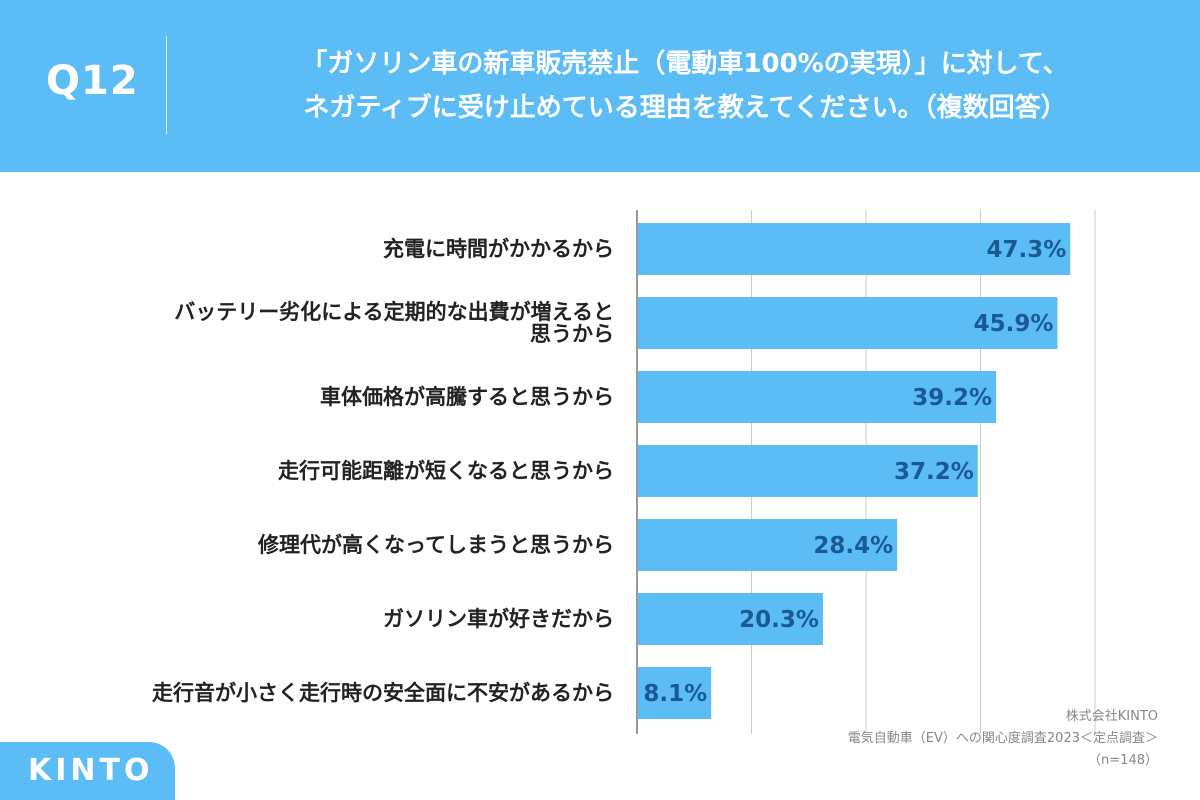 The width and height of the screenshot is (1200, 800). What do you see at coordinates (91, 770) in the screenshot?
I see `kinto-logo: KINTO` at bounding box center [91, 770].